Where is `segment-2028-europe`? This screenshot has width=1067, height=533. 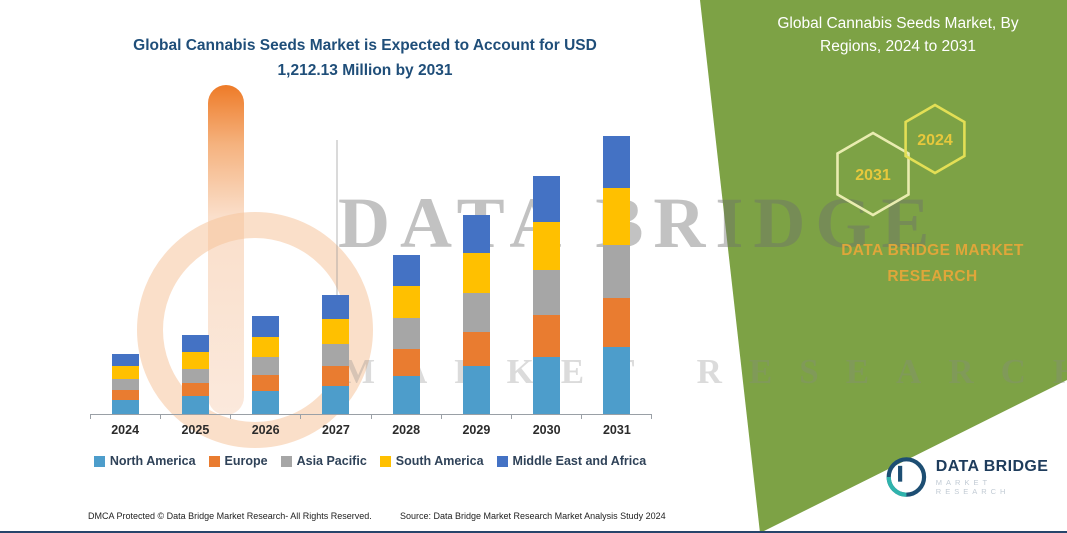 segment-2028-europe is located at coordinates (406, 362).